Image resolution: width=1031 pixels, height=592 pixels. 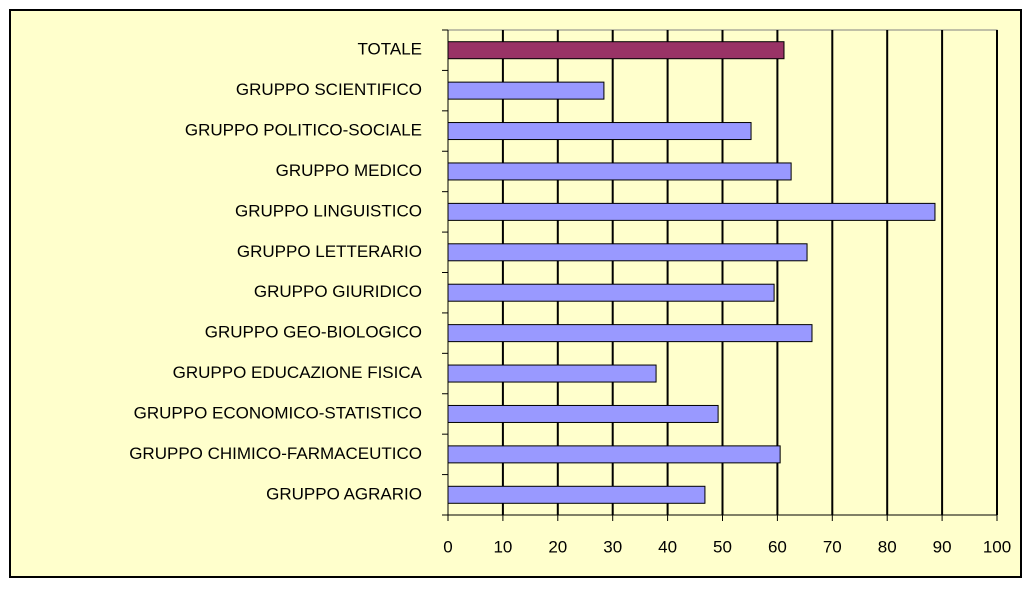 I want to click on x-tick-label: 0, so click(x=447, y=546).